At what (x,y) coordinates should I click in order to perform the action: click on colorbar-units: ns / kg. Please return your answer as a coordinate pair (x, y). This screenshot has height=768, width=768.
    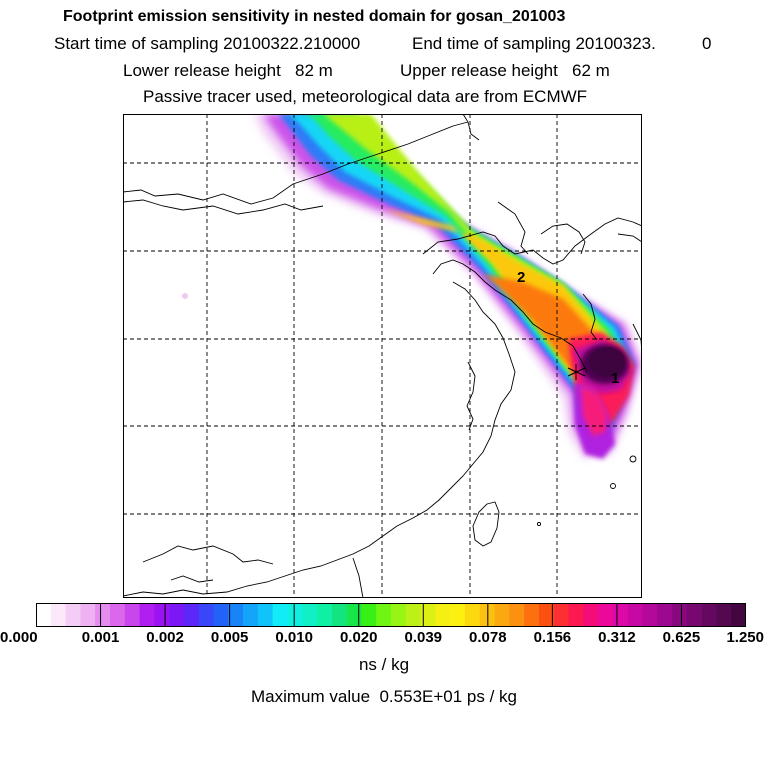
    Looking at the image, I should click on (384, 664).